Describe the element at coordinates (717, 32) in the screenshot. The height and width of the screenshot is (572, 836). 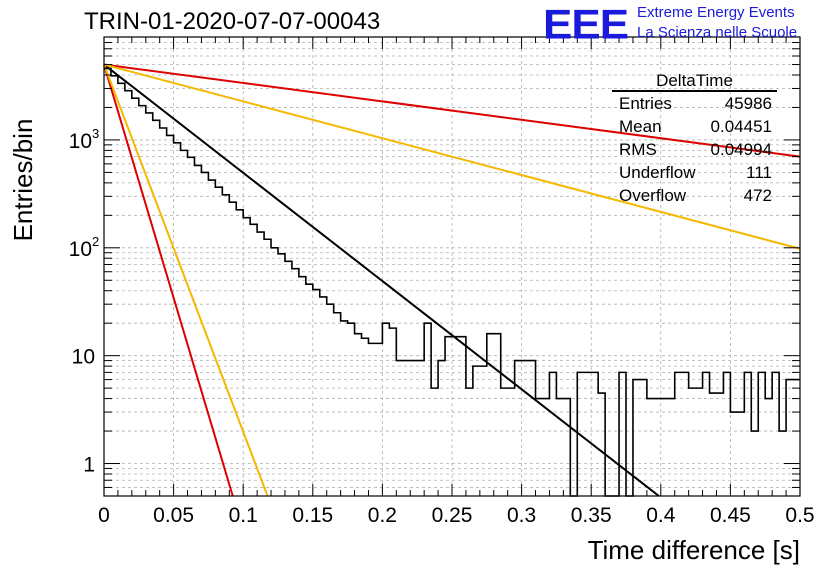
I see `logo-line-2: La Scienza nelle Scuole` at that location.